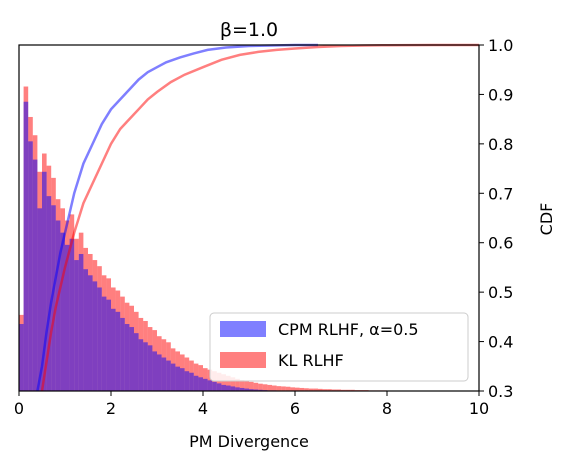 Image resolution: width=571 pixels, height=469 pixels. I want to click on legend-label-cpm-rlhf: CPM RLHF, α=0.5, so click(348, 329).